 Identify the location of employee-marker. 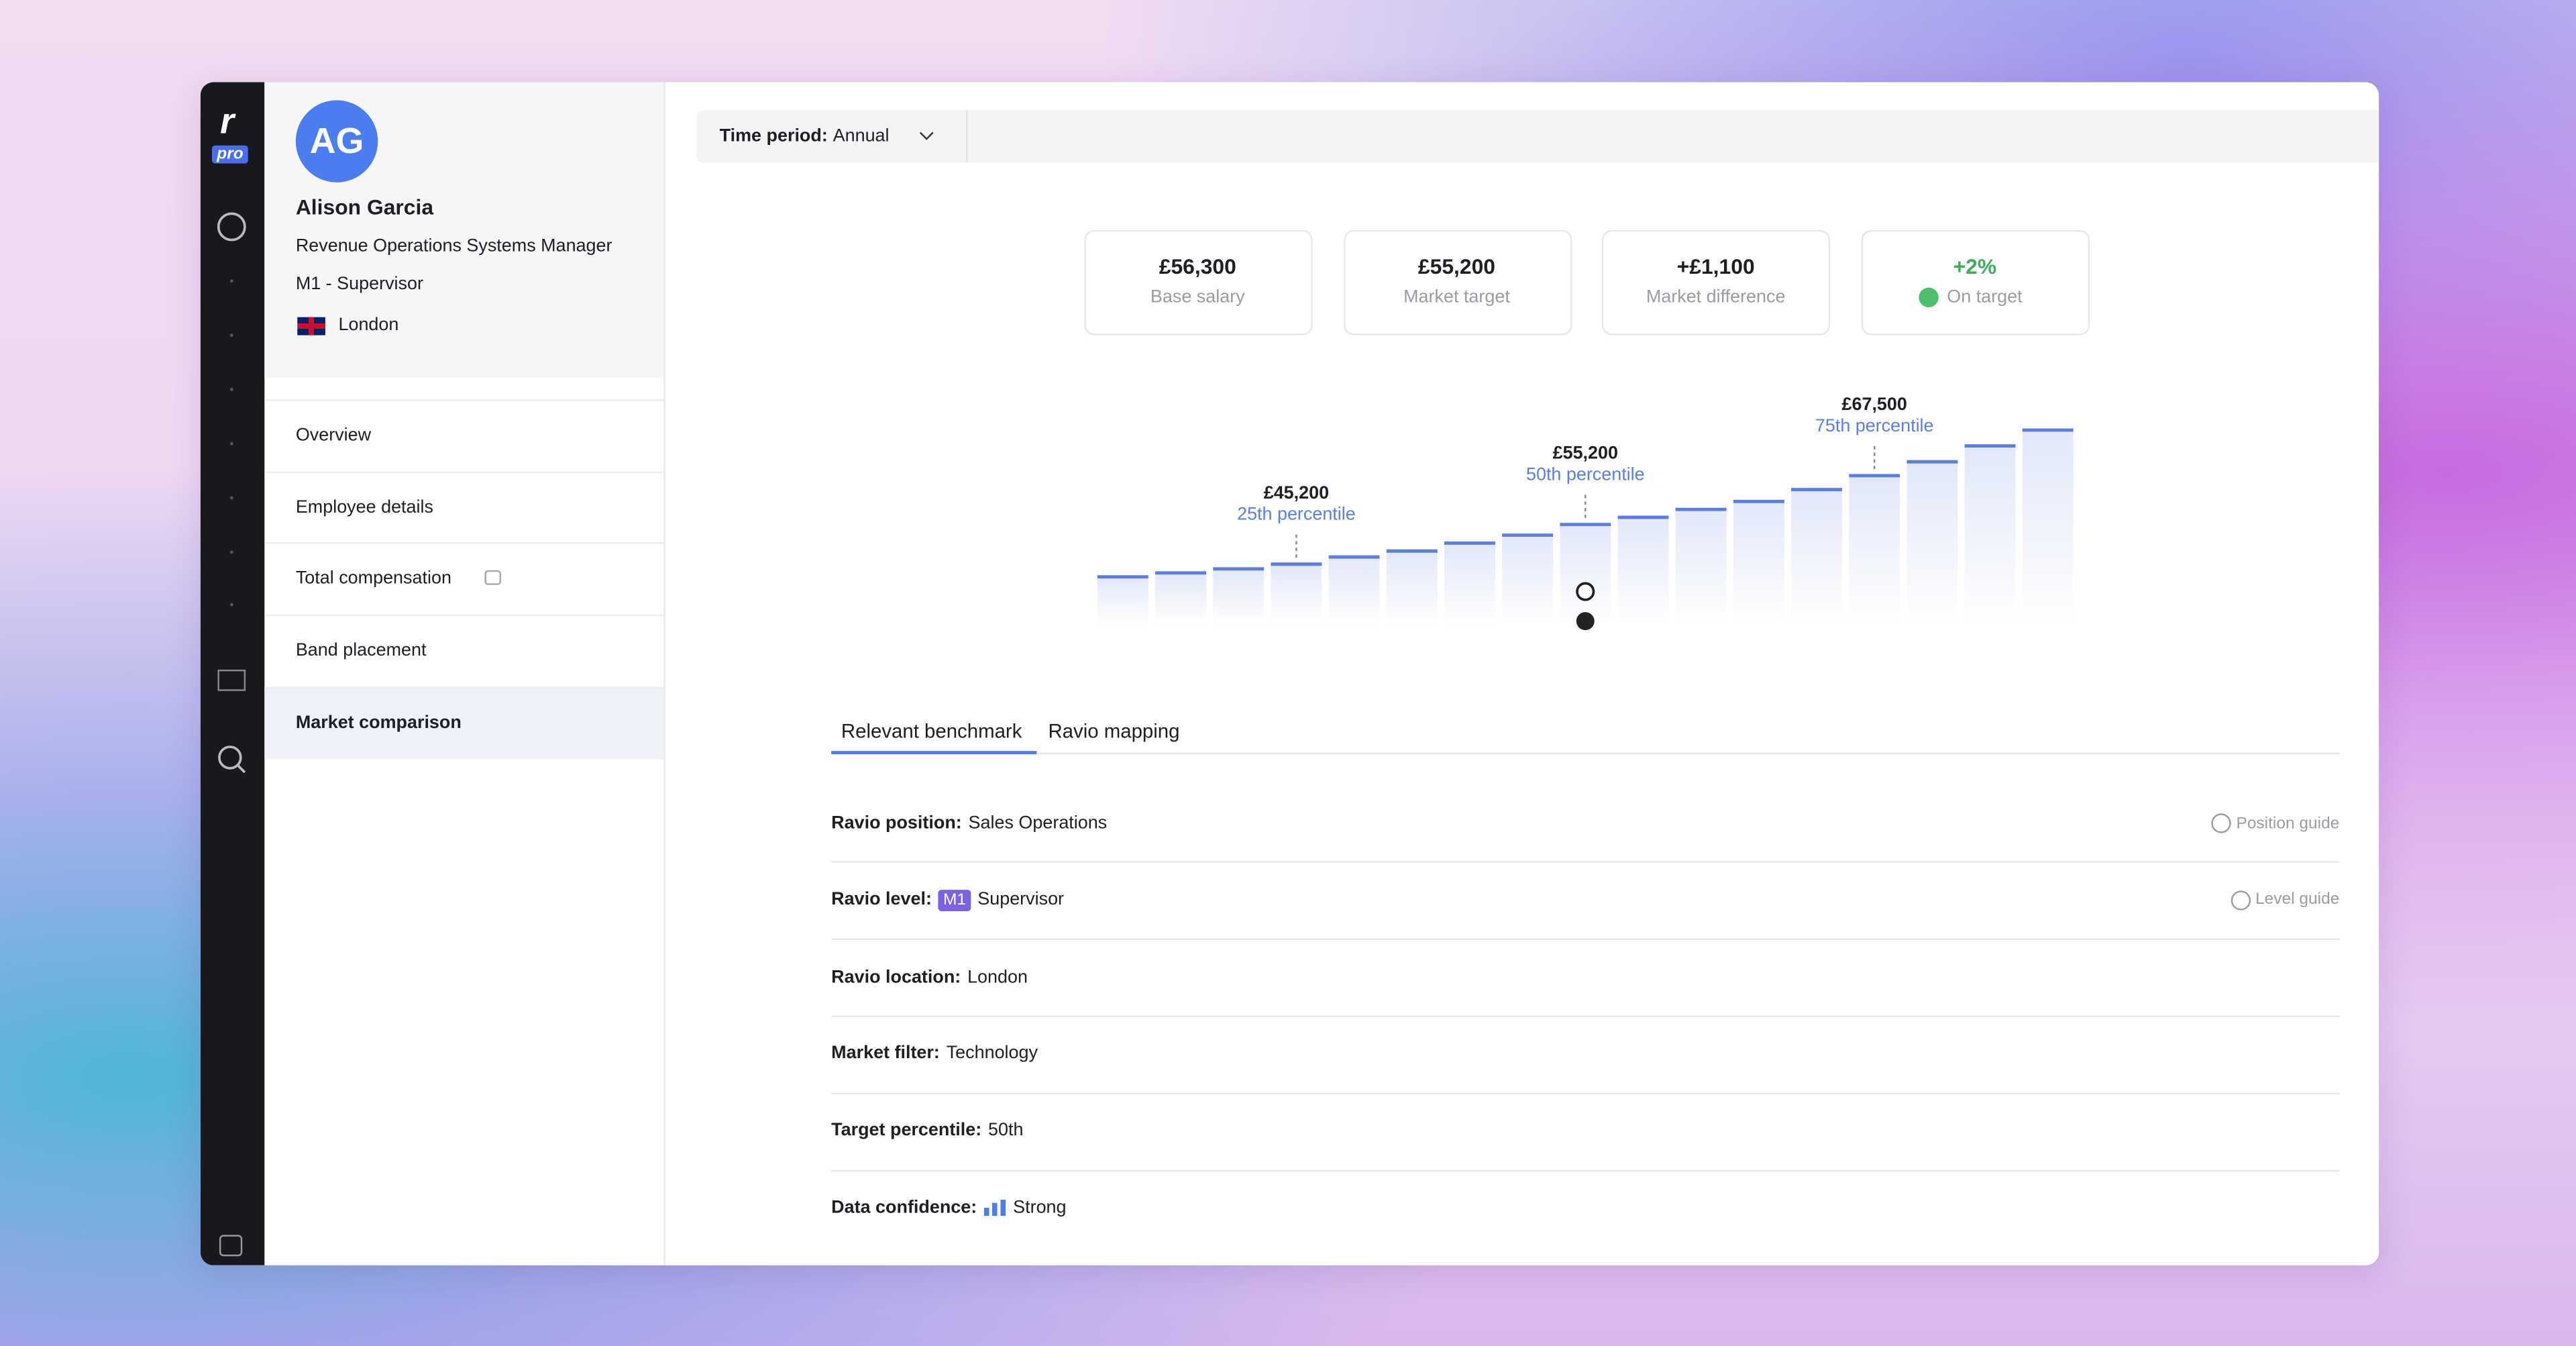
(1585, 621).